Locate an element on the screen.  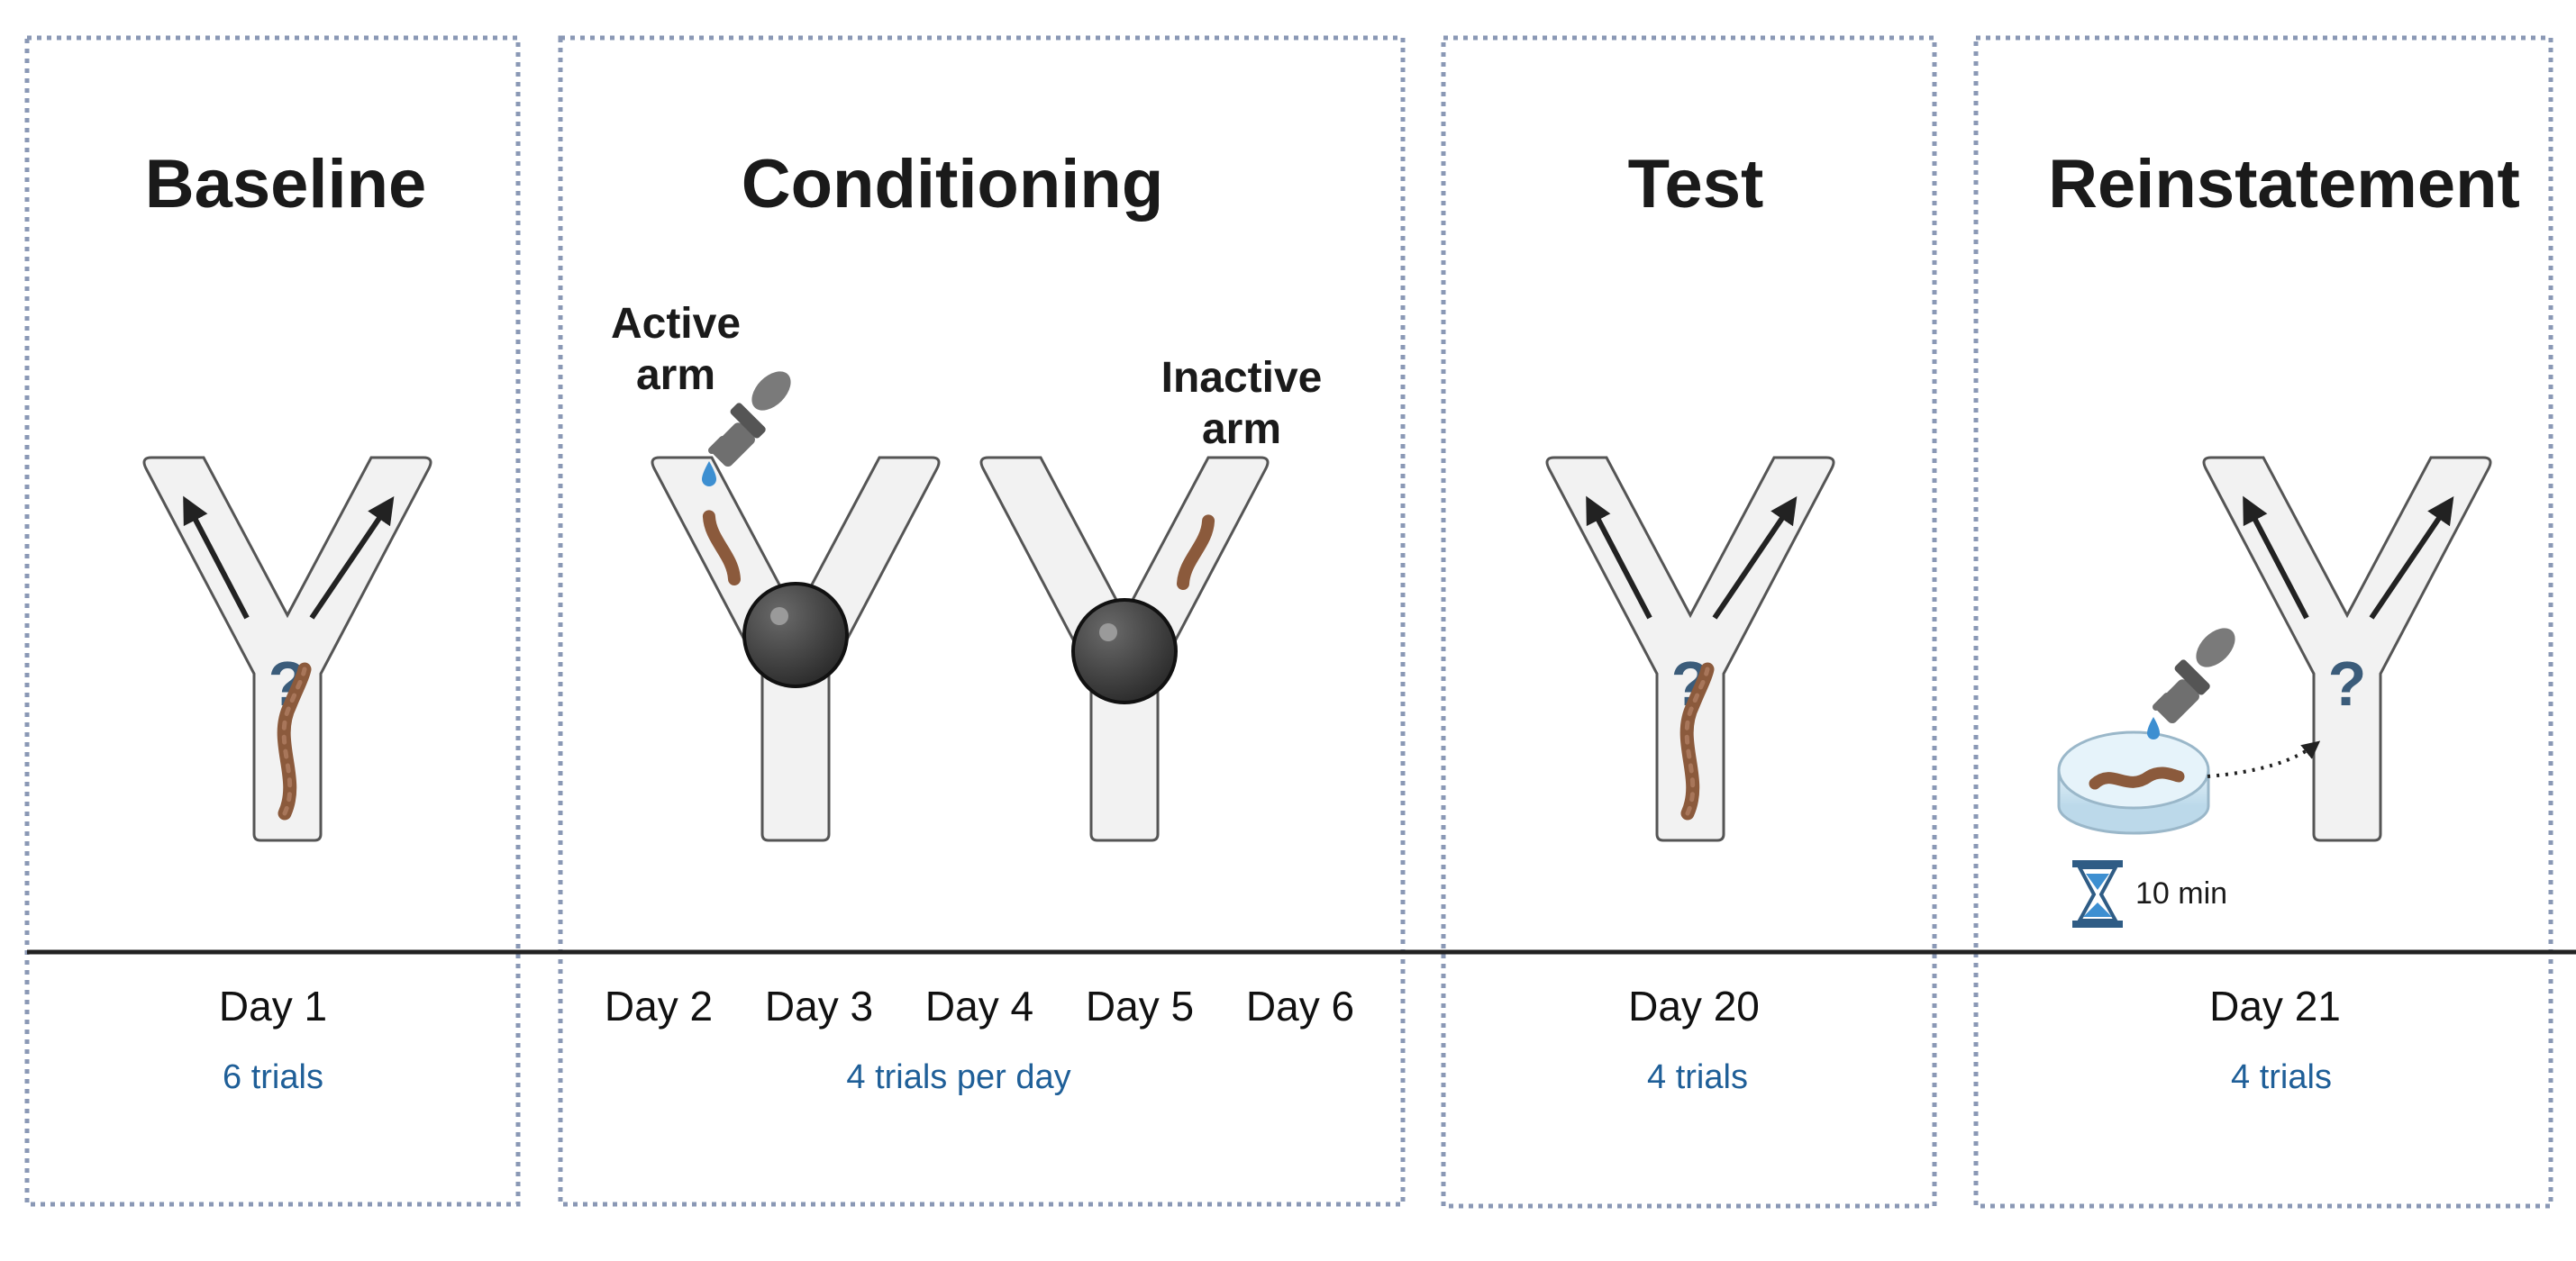
day-label: Day 20 is located at coordinates (1694, 1007).